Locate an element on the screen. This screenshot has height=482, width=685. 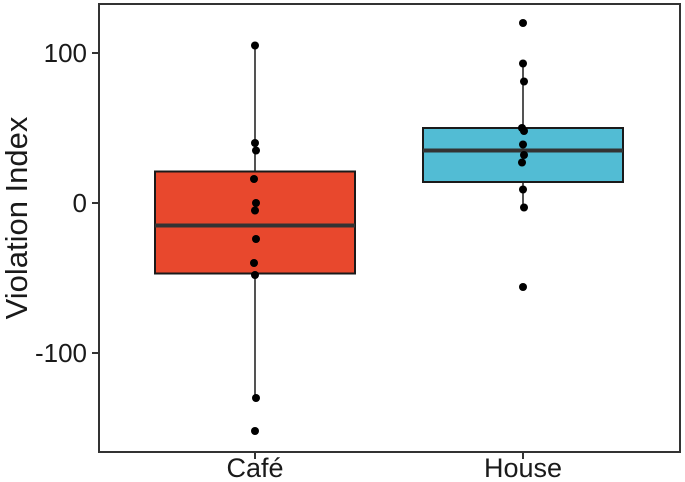
x-tick-label: House is located at coordinates (523, 467).